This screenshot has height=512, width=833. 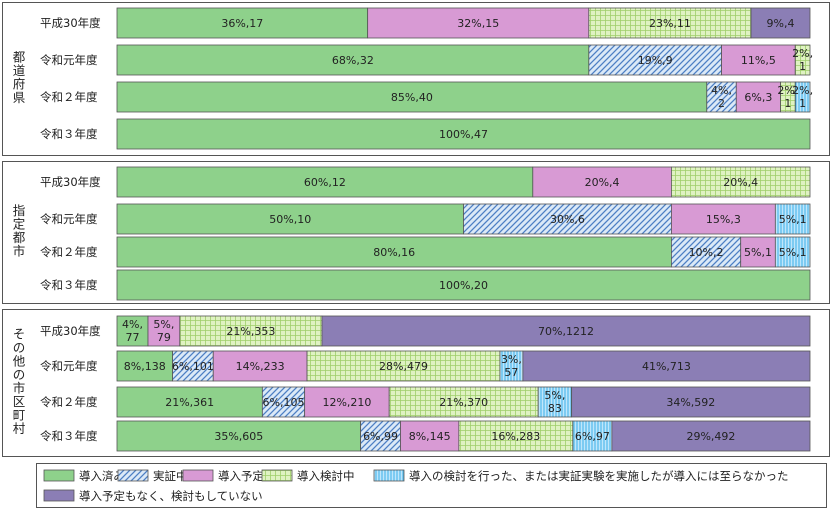 I want to click on bar-data-label: 50%,10, so click(x=290, y=219).